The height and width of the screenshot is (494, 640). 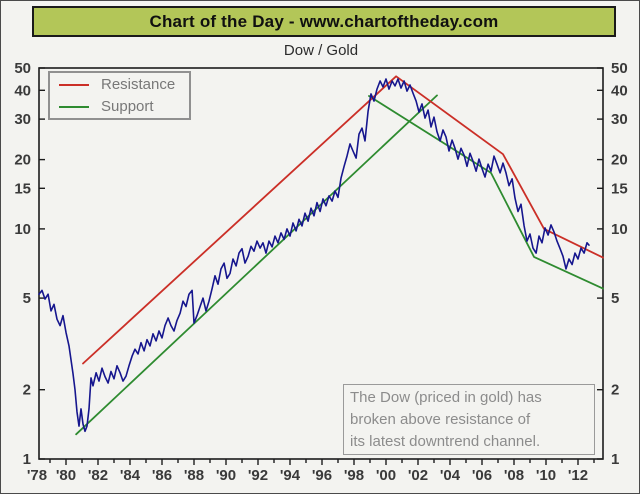 I want to click on y-axis-label-right: 2, so click(x=615, y=390).